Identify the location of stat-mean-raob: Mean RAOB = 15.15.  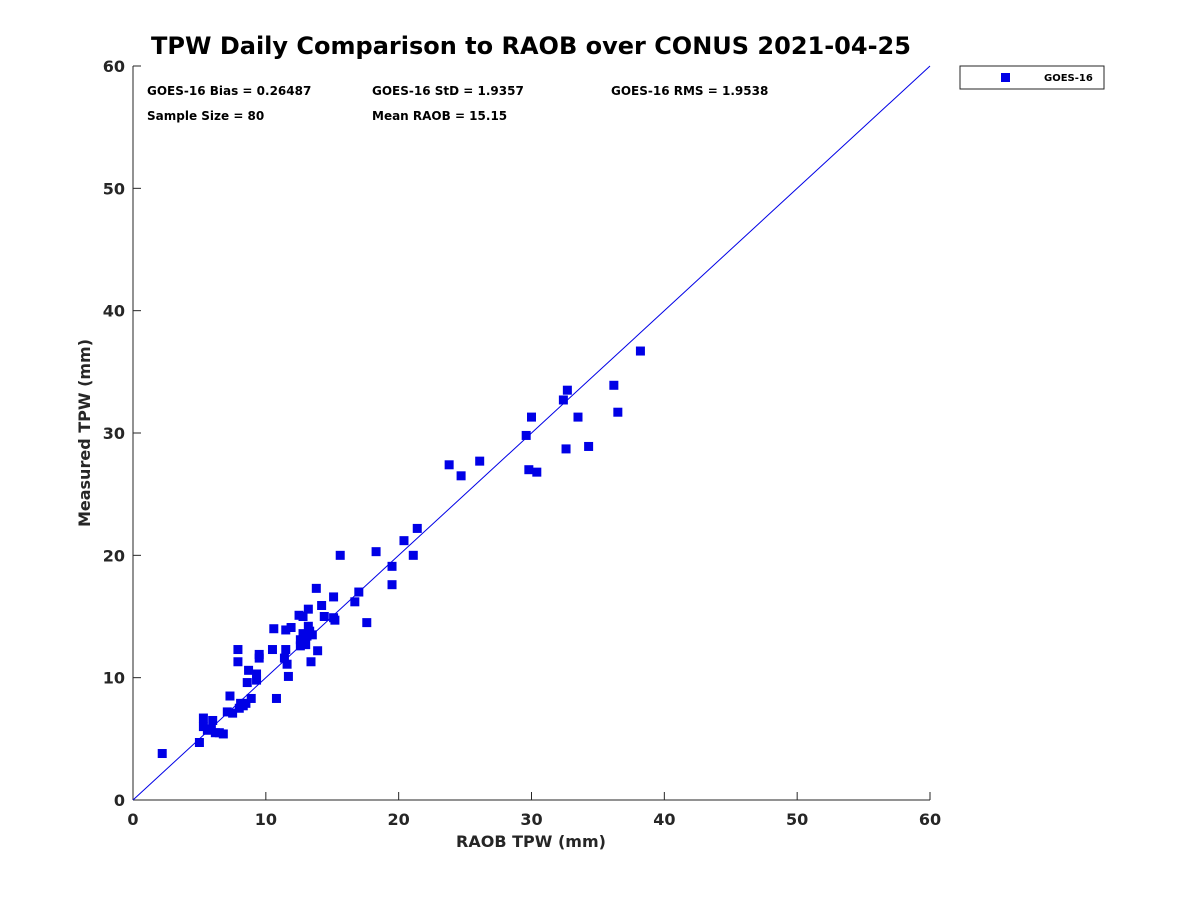
(439, 116).